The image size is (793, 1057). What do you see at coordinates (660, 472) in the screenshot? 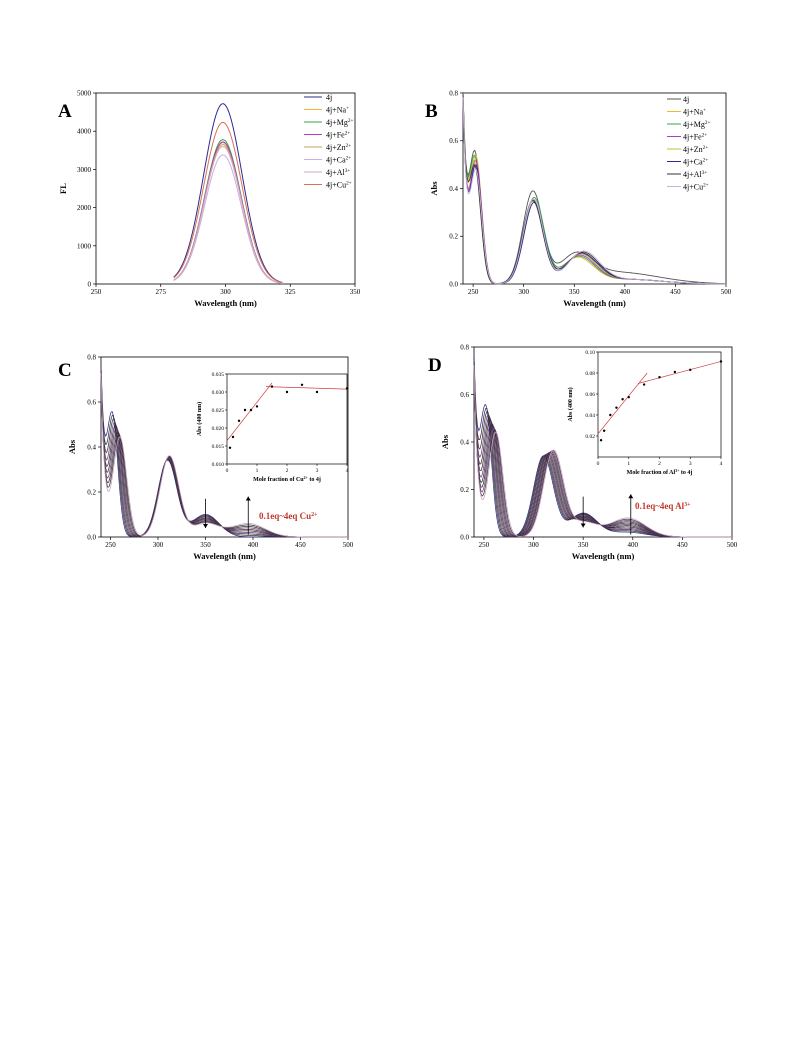
I see `inset-x-axis-label: Mole fraction of Al3+ to 4j` at bounding box center [660, 472].